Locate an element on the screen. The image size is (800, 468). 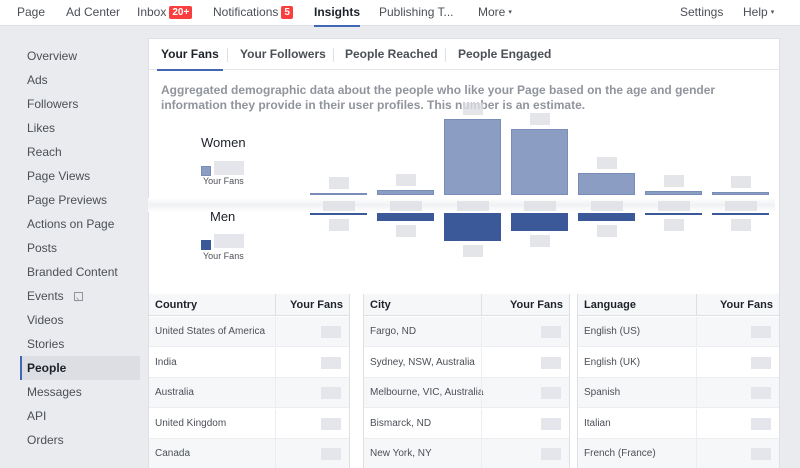
nav-ad-center: Ad Center is located at coordinates (93, 13).